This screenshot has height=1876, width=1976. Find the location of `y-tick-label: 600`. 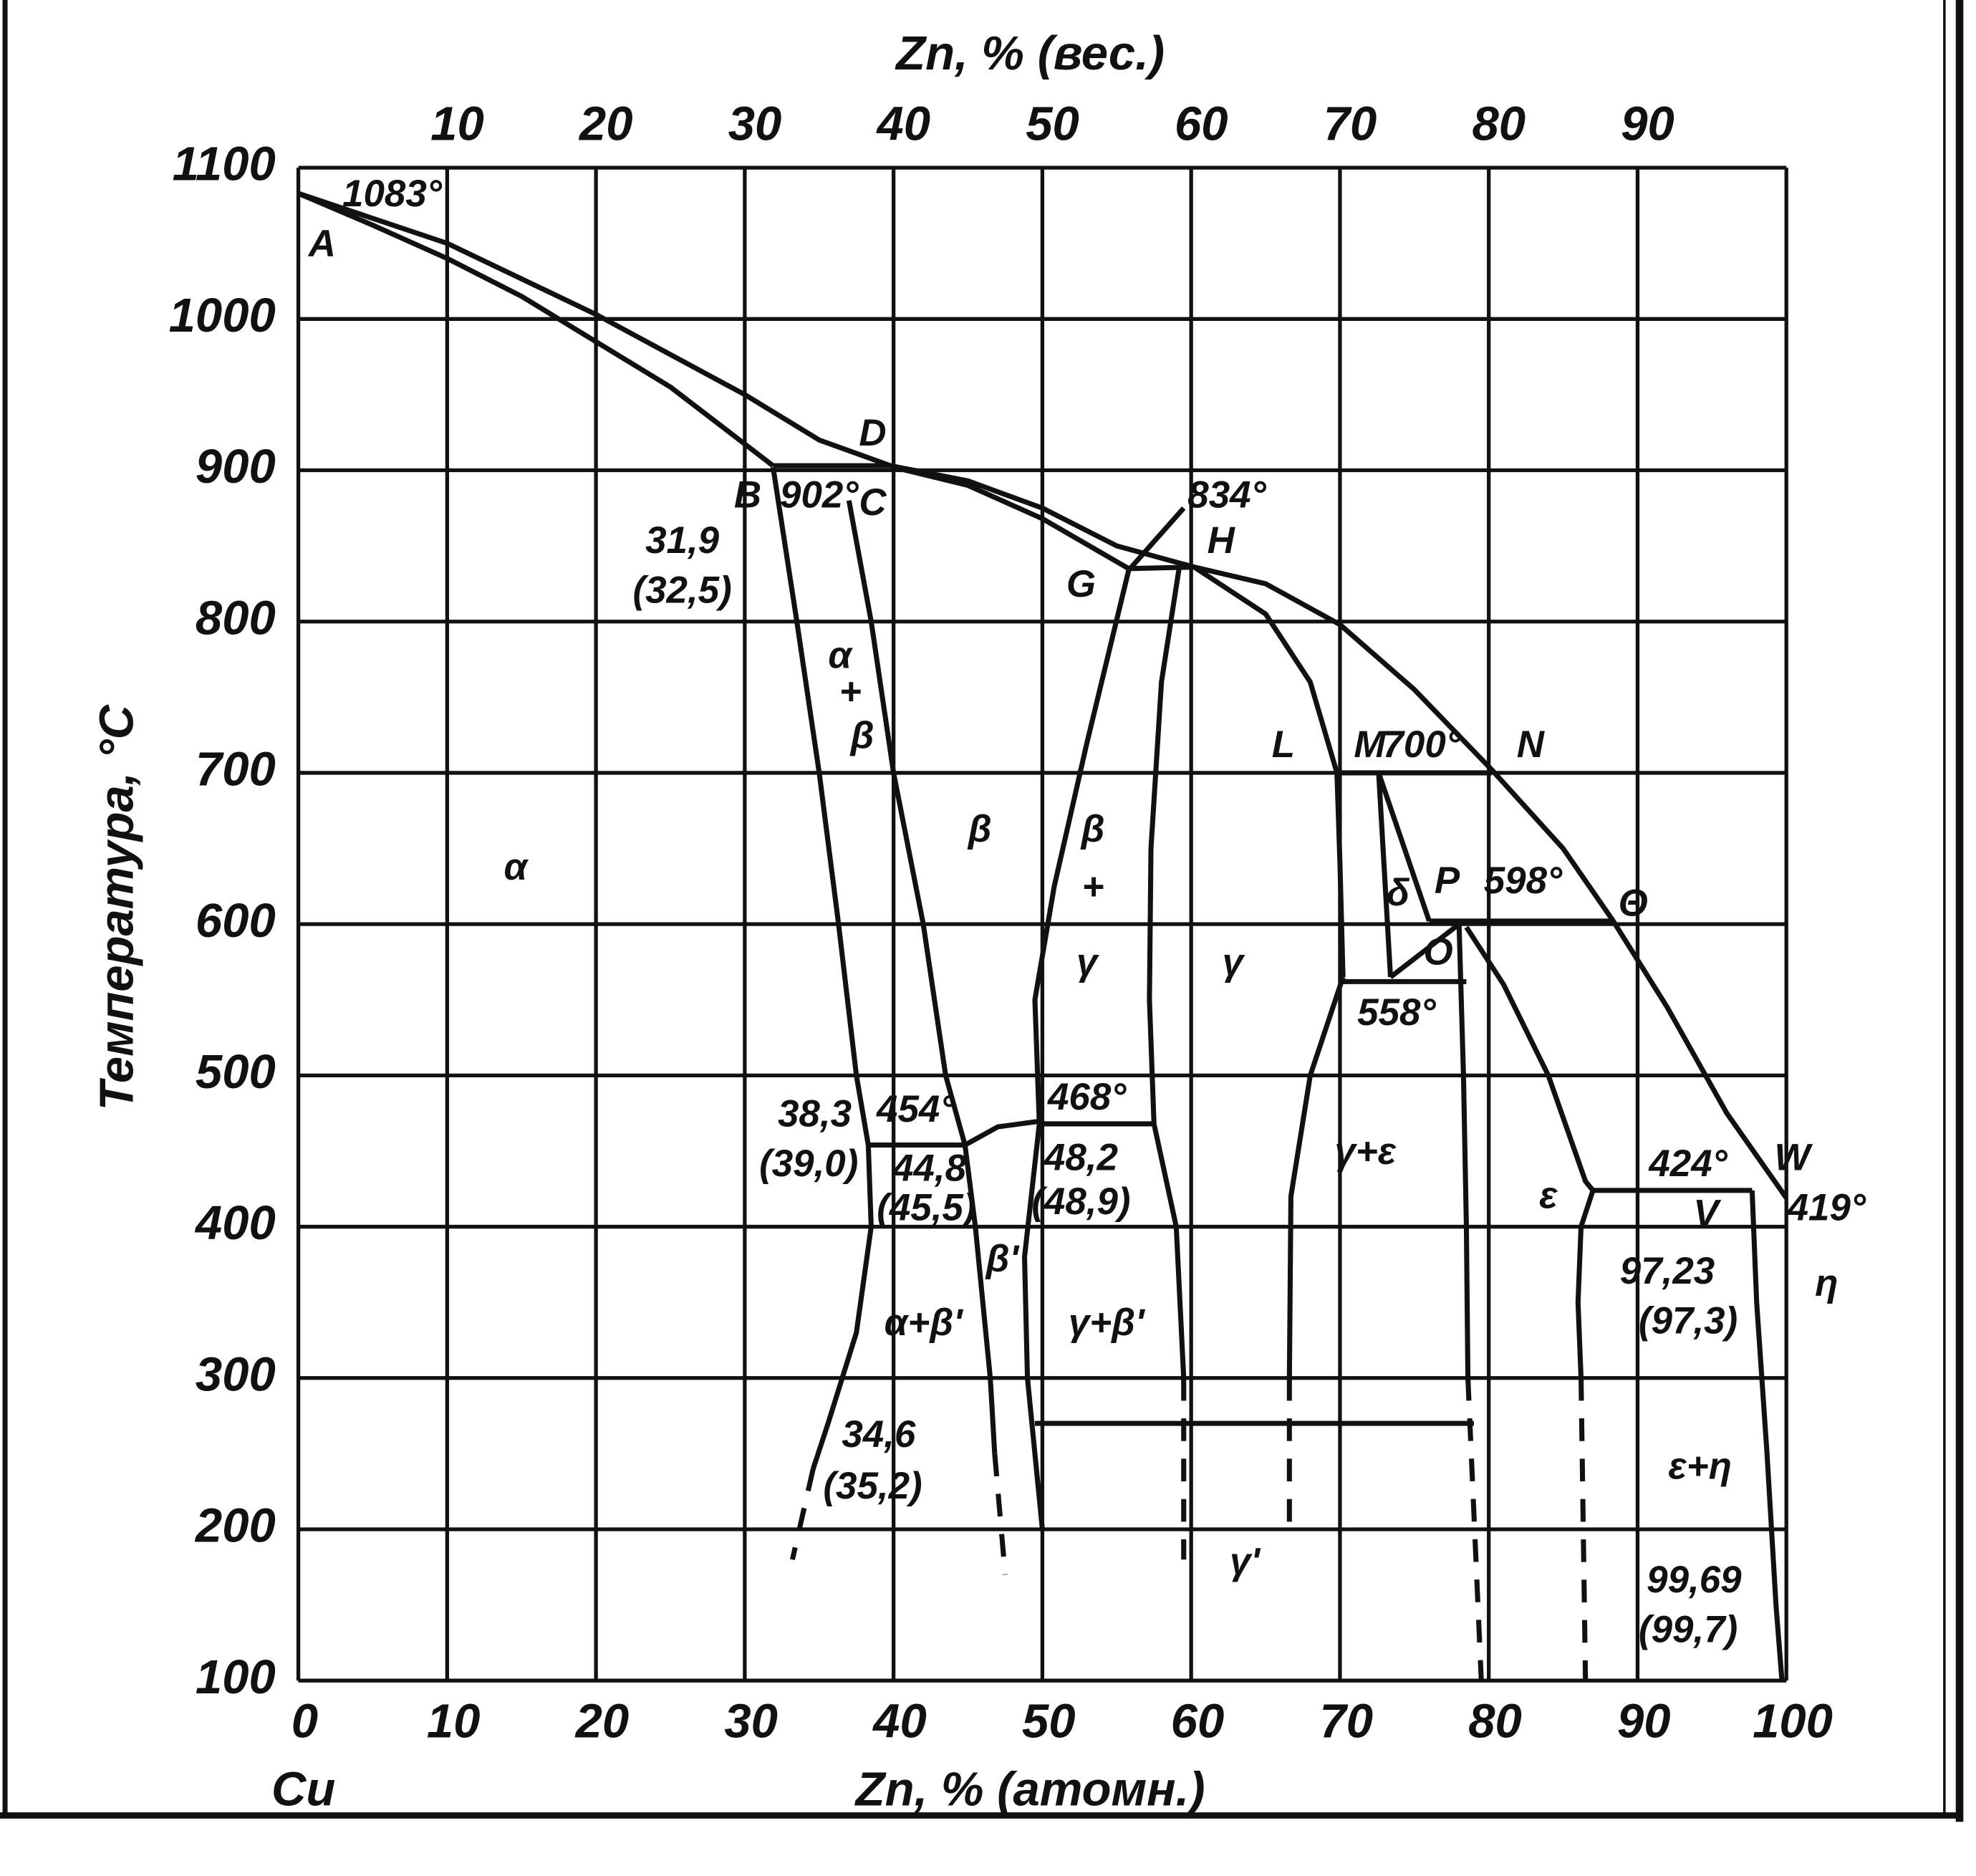

y-tick-label: 600 is located at coordinates (236, 921).